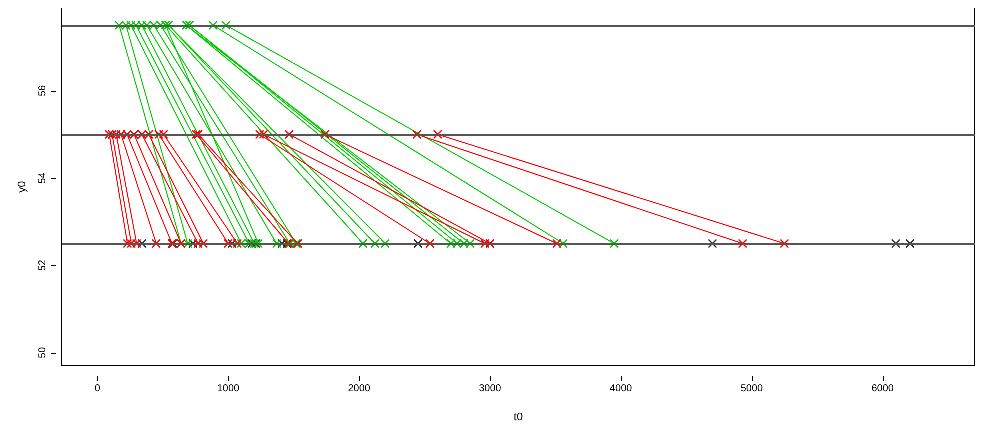 The height and width of the screenshot is (432, 994). What do you see at coordinates (43, 178) in the screenshot?
I see `y-tick-label: 54` at bounding box center [43, 178].